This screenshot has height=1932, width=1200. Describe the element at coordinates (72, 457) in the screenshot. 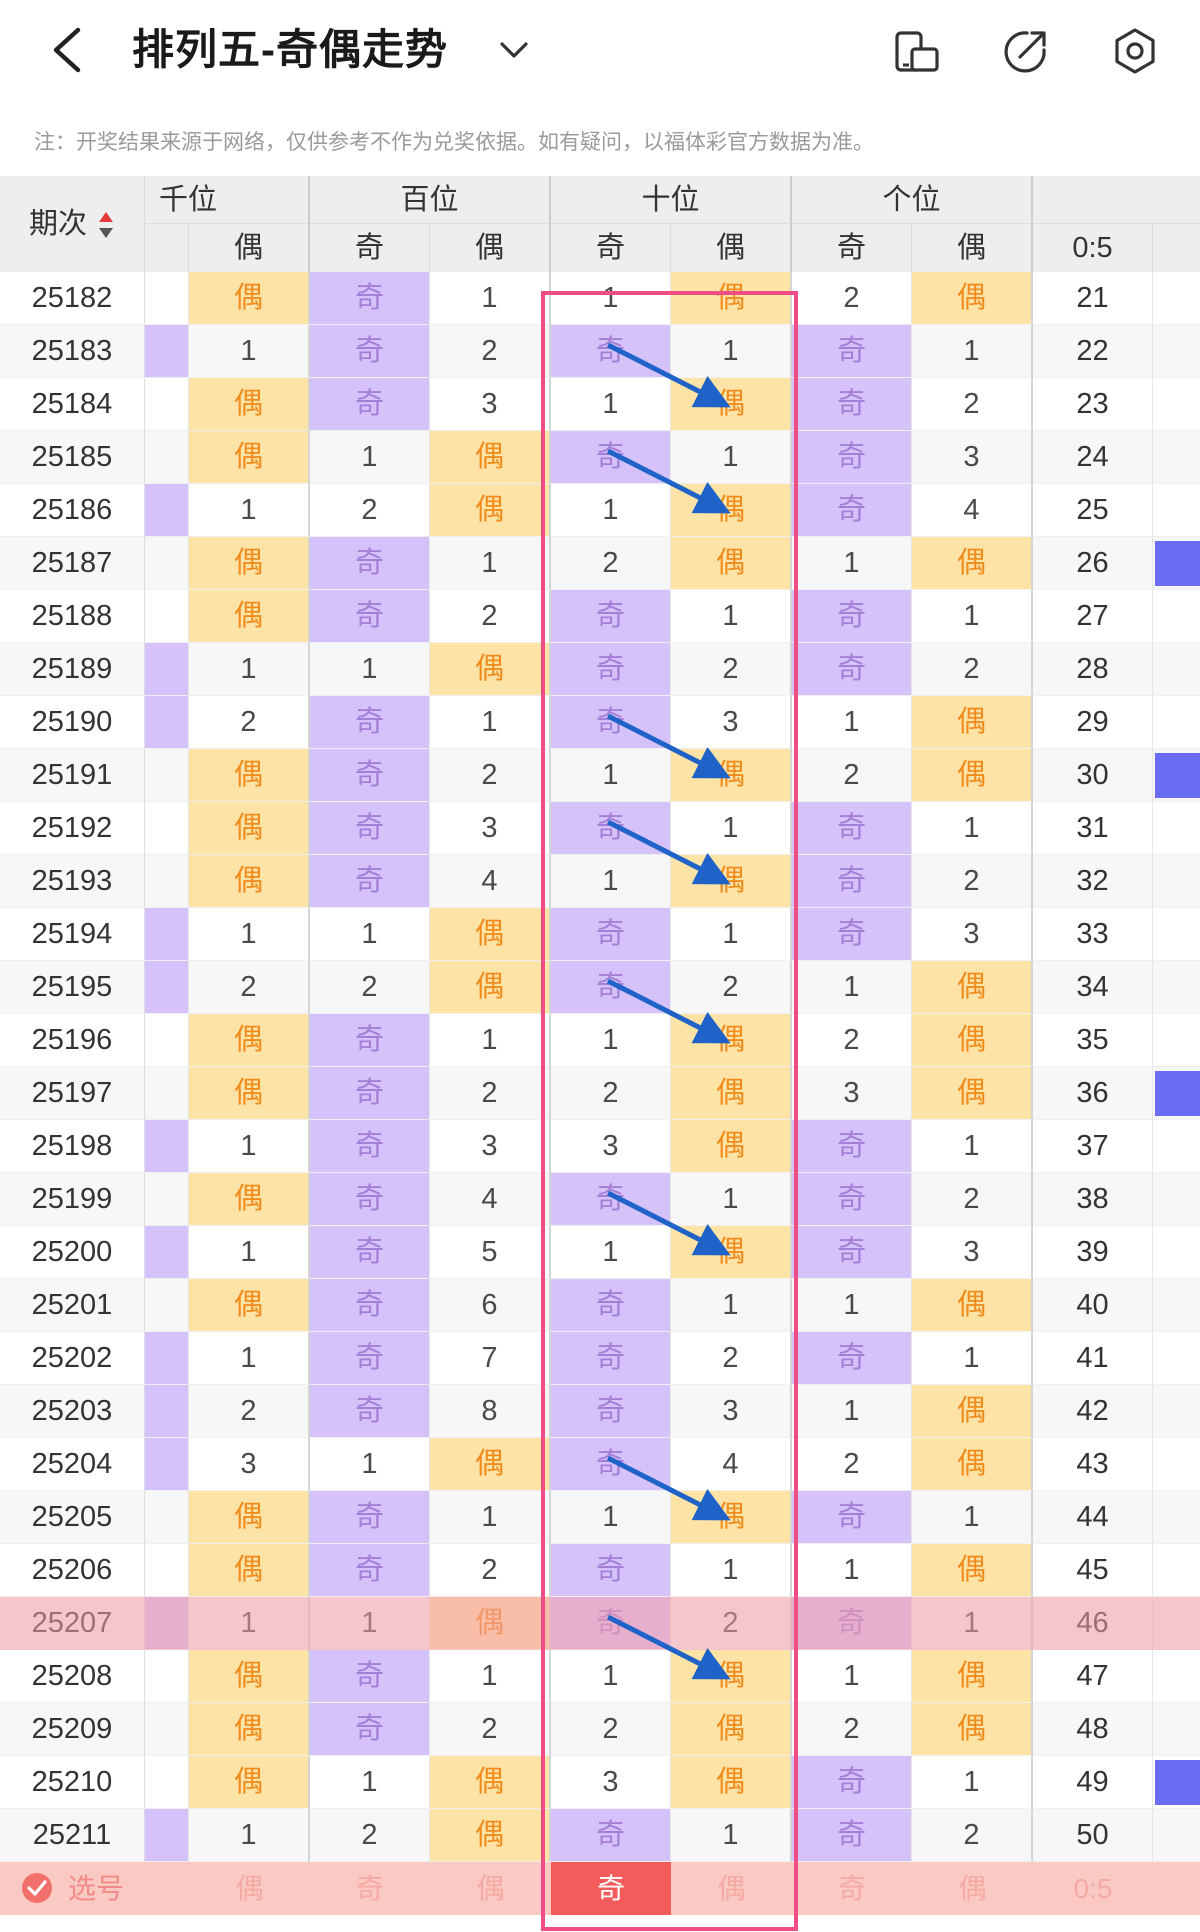

I see `period-cell: 25185` at that location.